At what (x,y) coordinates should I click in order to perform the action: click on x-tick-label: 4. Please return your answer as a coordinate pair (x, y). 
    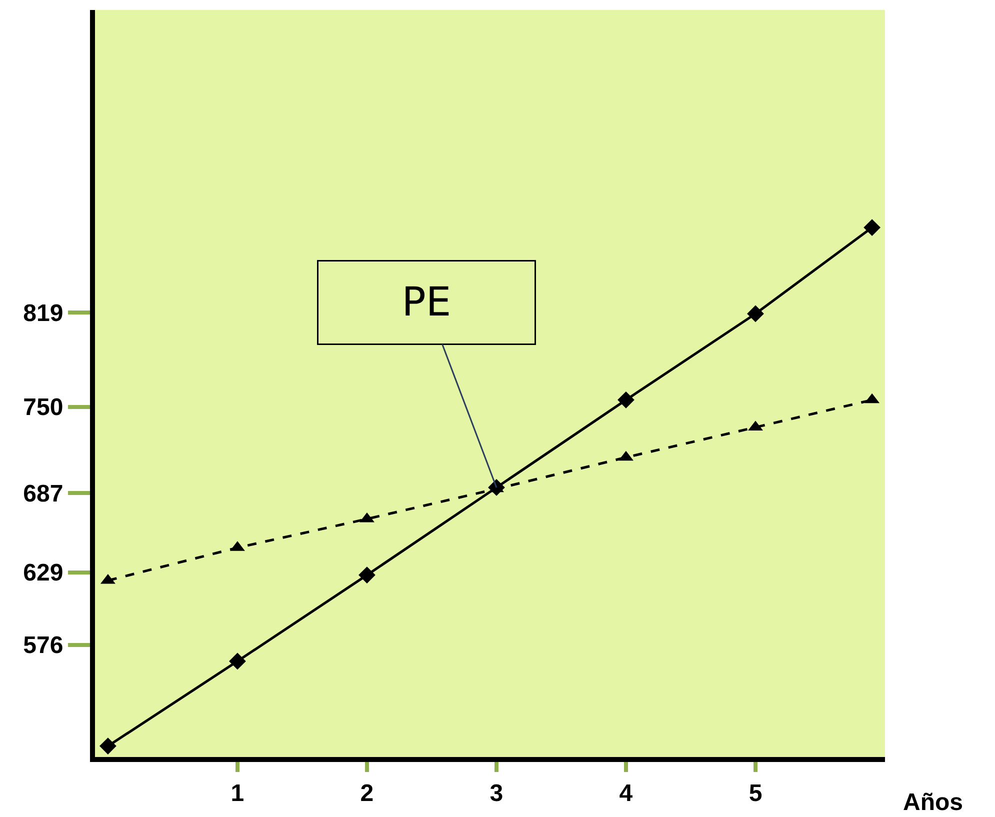
    Looking at the image, I should click on (626, 793).